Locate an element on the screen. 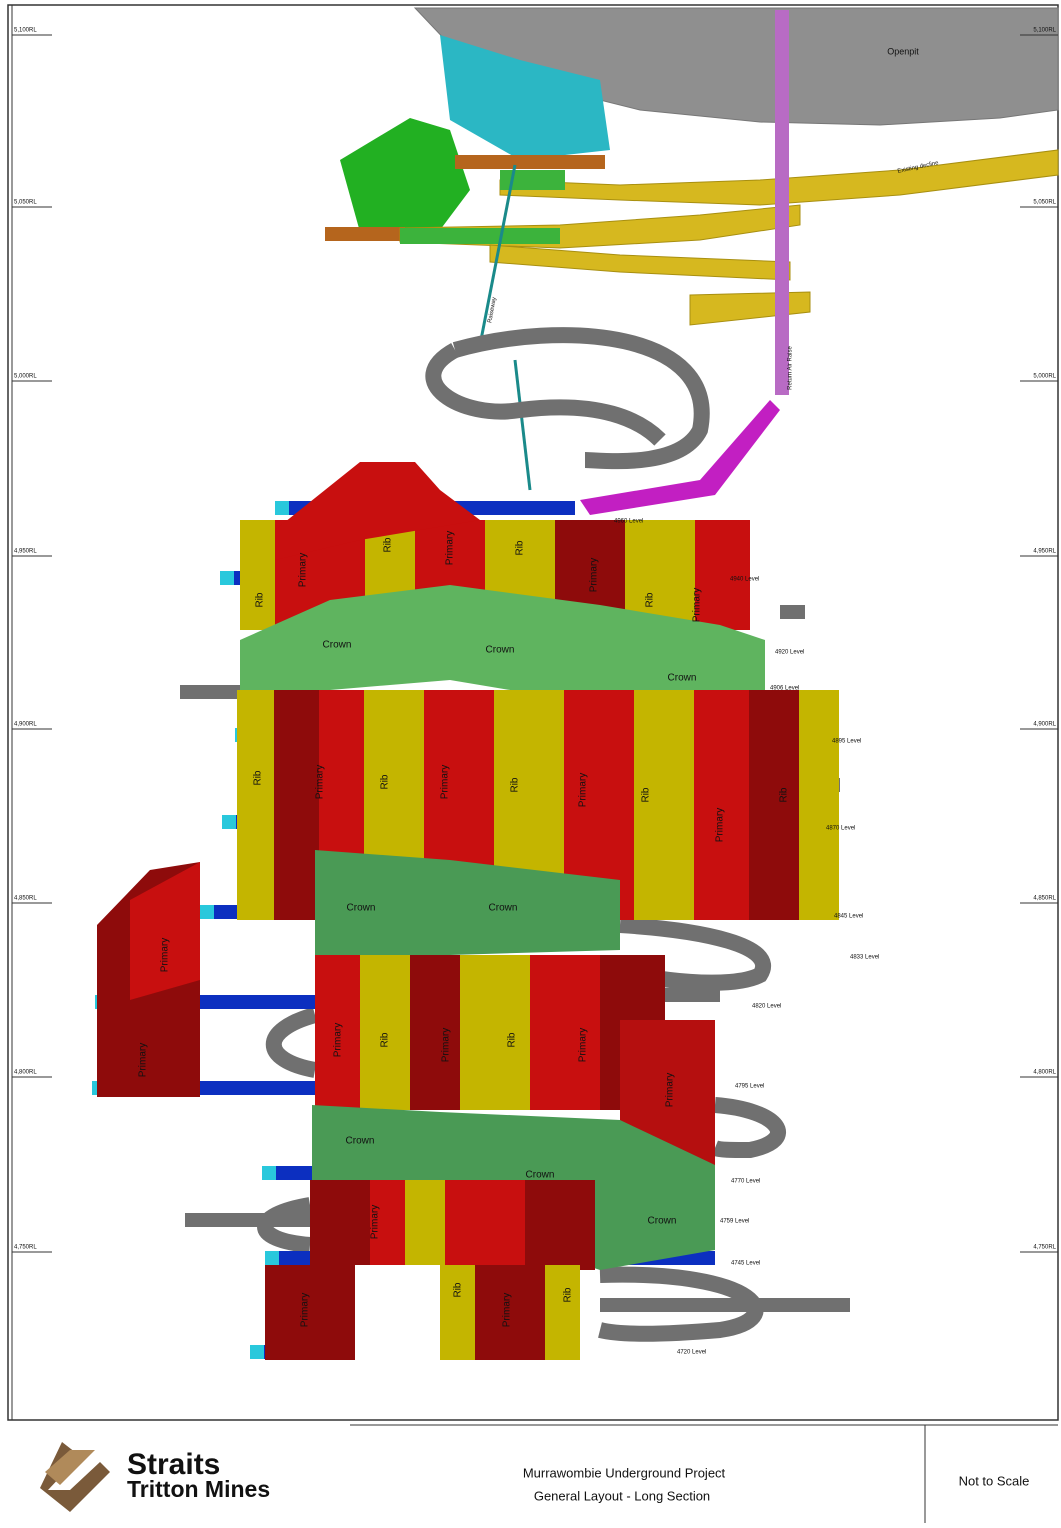  drive is located at coordinates (530, 162).